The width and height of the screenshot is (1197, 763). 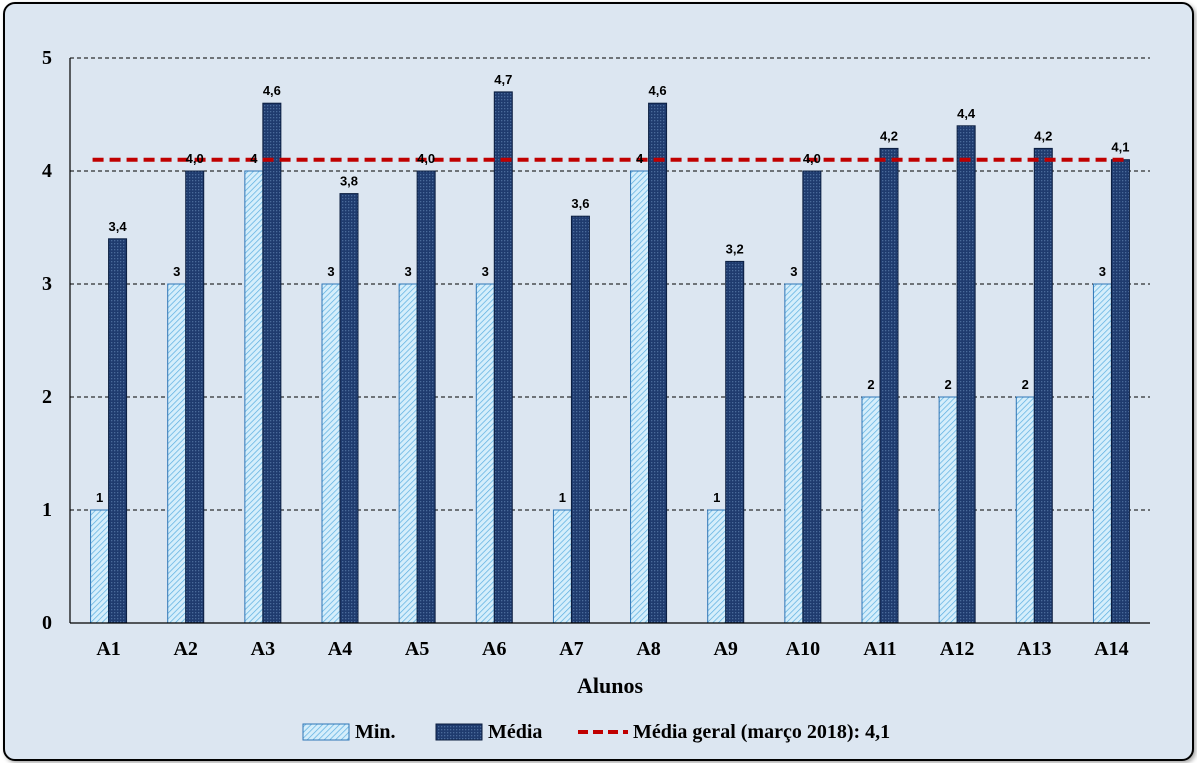 What do you see at coordinates (47, 510) in the screenshot?
I see `y-tick-label: 1` at bounding box center [47, 510].